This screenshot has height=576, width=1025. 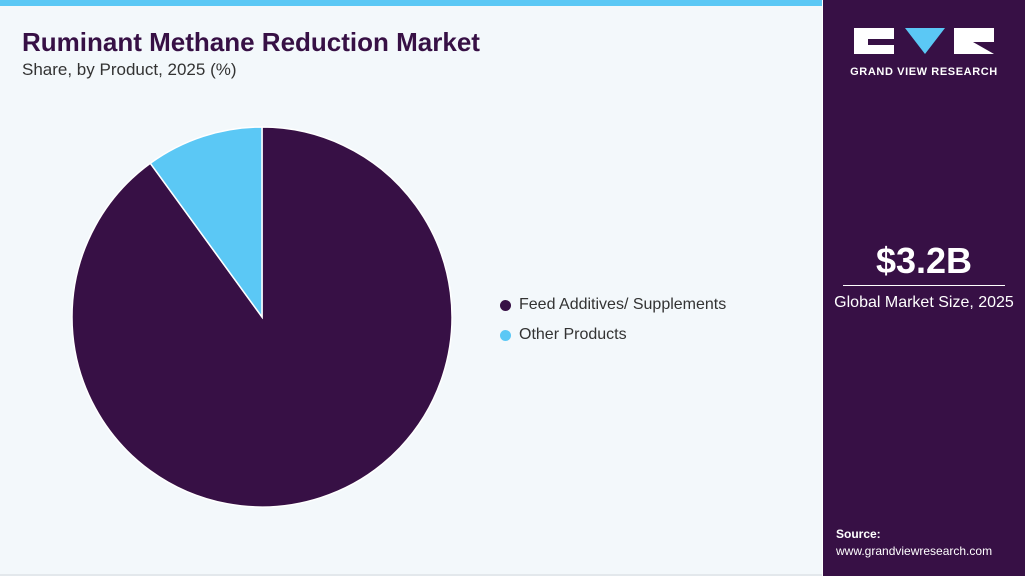 What do you see at coordinates (914, 543) in the screenshot?
I see `source: Source: www.grandviewresearch.com` at bounding box center [914, 543].